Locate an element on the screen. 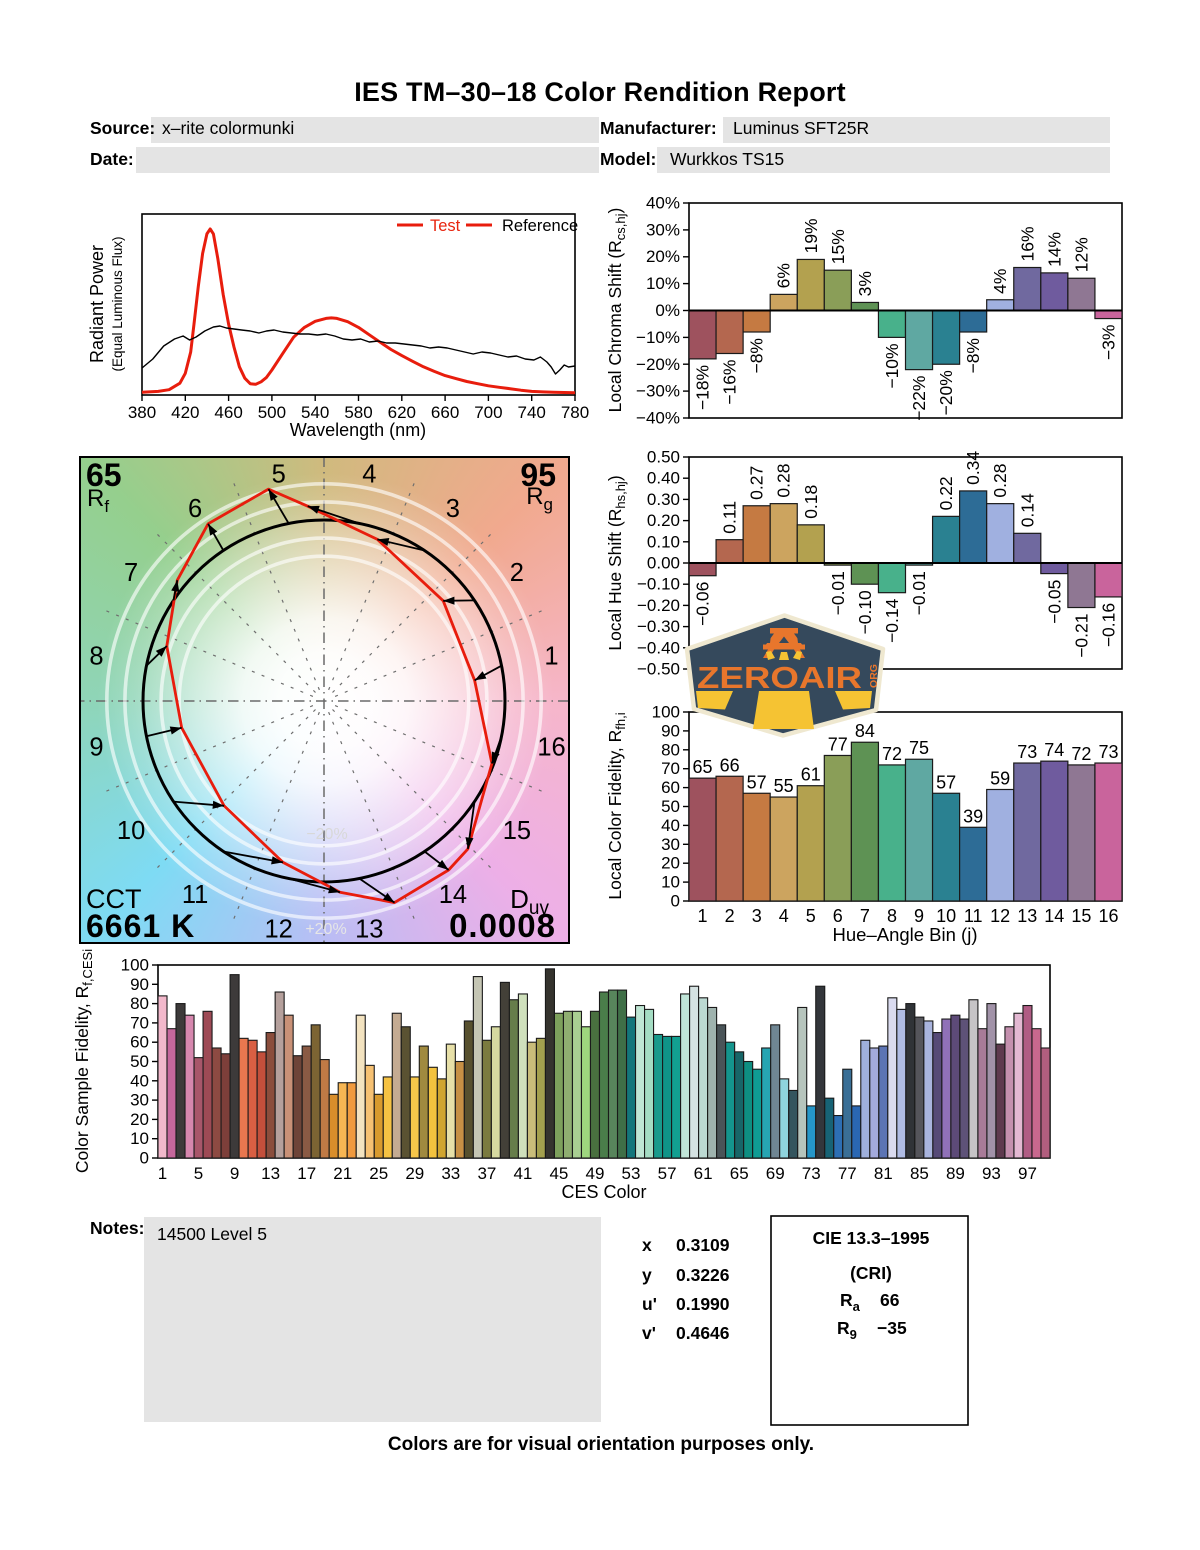  svg-text: Wavelength (nm) is located at coordinates (358, 430).